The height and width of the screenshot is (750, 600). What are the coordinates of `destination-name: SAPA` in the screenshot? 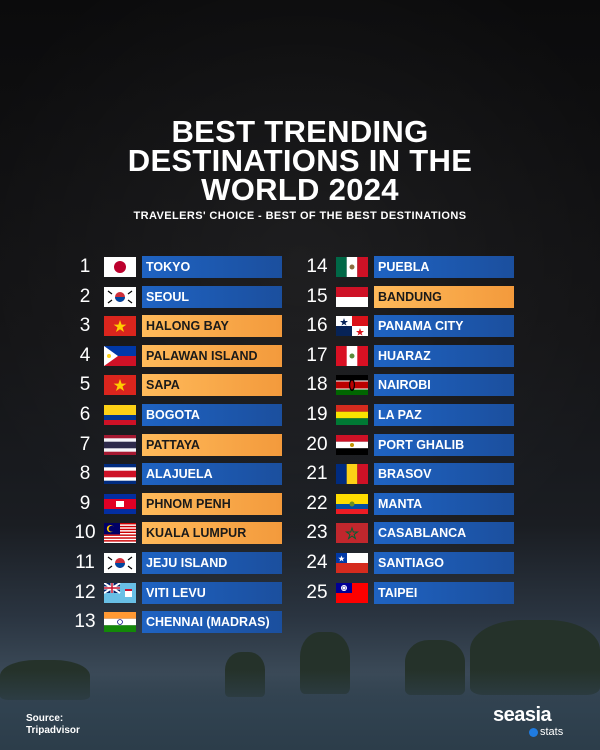 It's located at (212, 385).